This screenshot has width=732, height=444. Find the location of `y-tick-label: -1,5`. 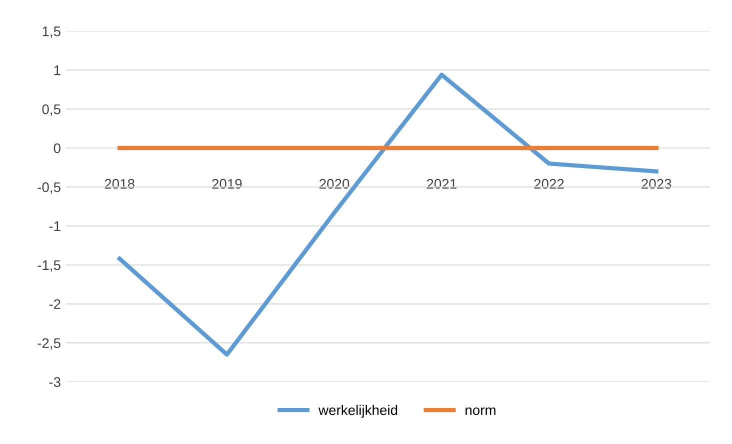

y-tick-label: -1,5 is located at coordinates (49, 266).